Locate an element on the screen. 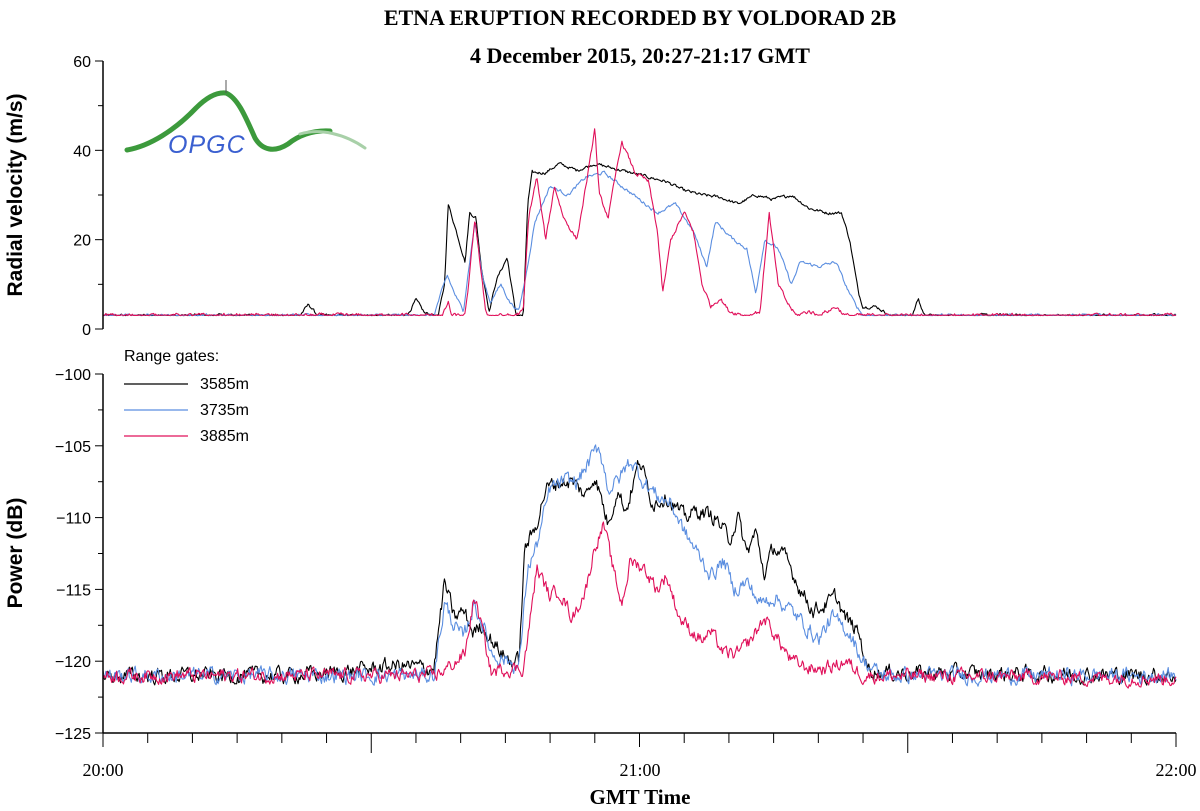 This screenshot has width=1200, height=811. velocity-y-tick-label: 20 is located at coordinates (82, 241).